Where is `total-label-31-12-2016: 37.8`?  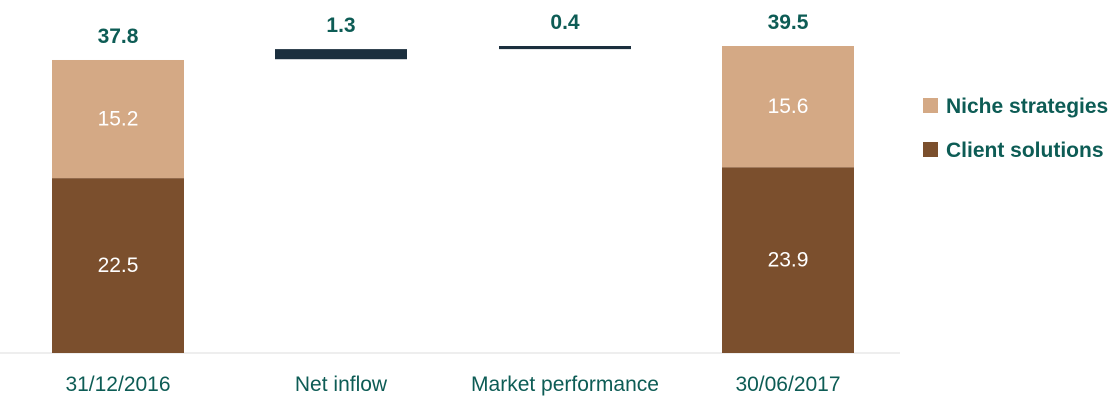 total-label-31-12-2016: 37.8 is located at coordinates (118, 36).